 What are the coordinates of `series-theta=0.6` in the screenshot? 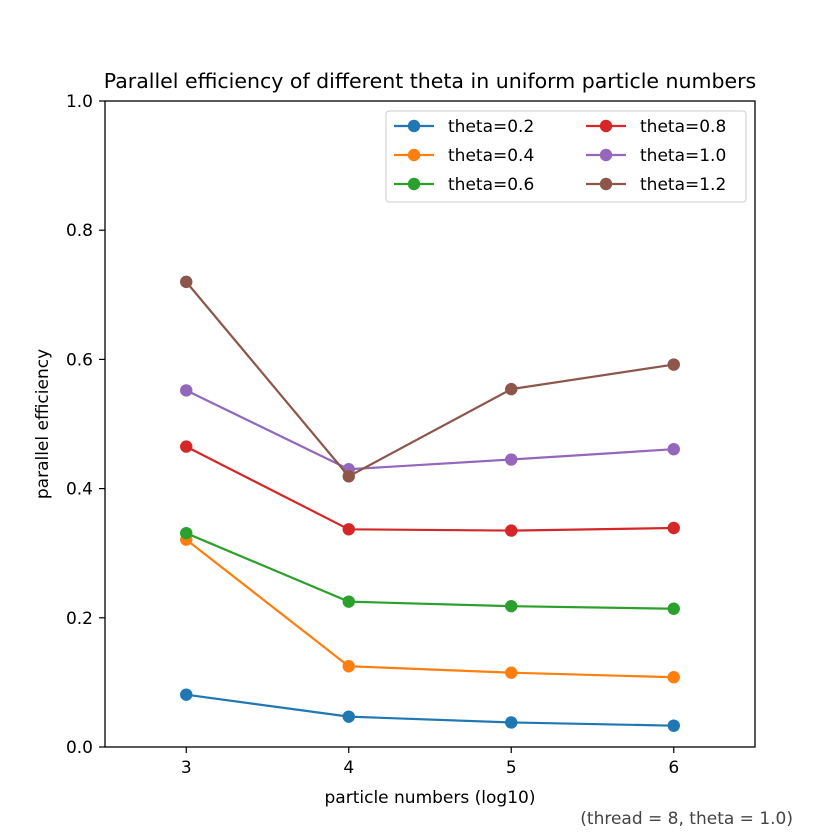 It's located at (430, 570).